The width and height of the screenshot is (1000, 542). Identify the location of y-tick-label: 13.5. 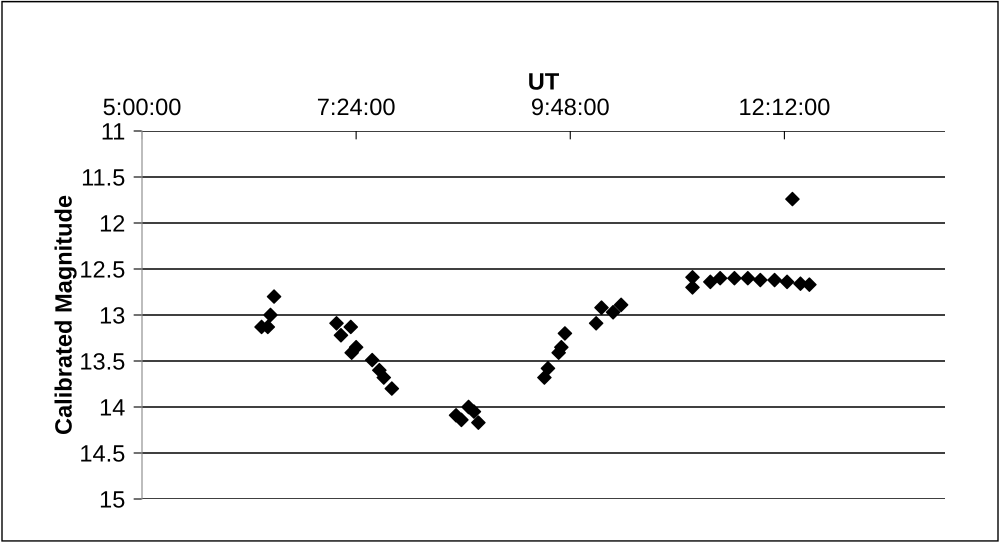
(102, 361).